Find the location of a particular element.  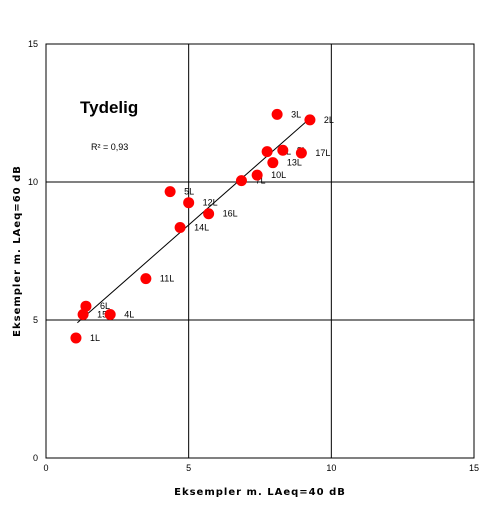

r-squared-annotation: R² = 0,93 is located at coordinates (109, 147).